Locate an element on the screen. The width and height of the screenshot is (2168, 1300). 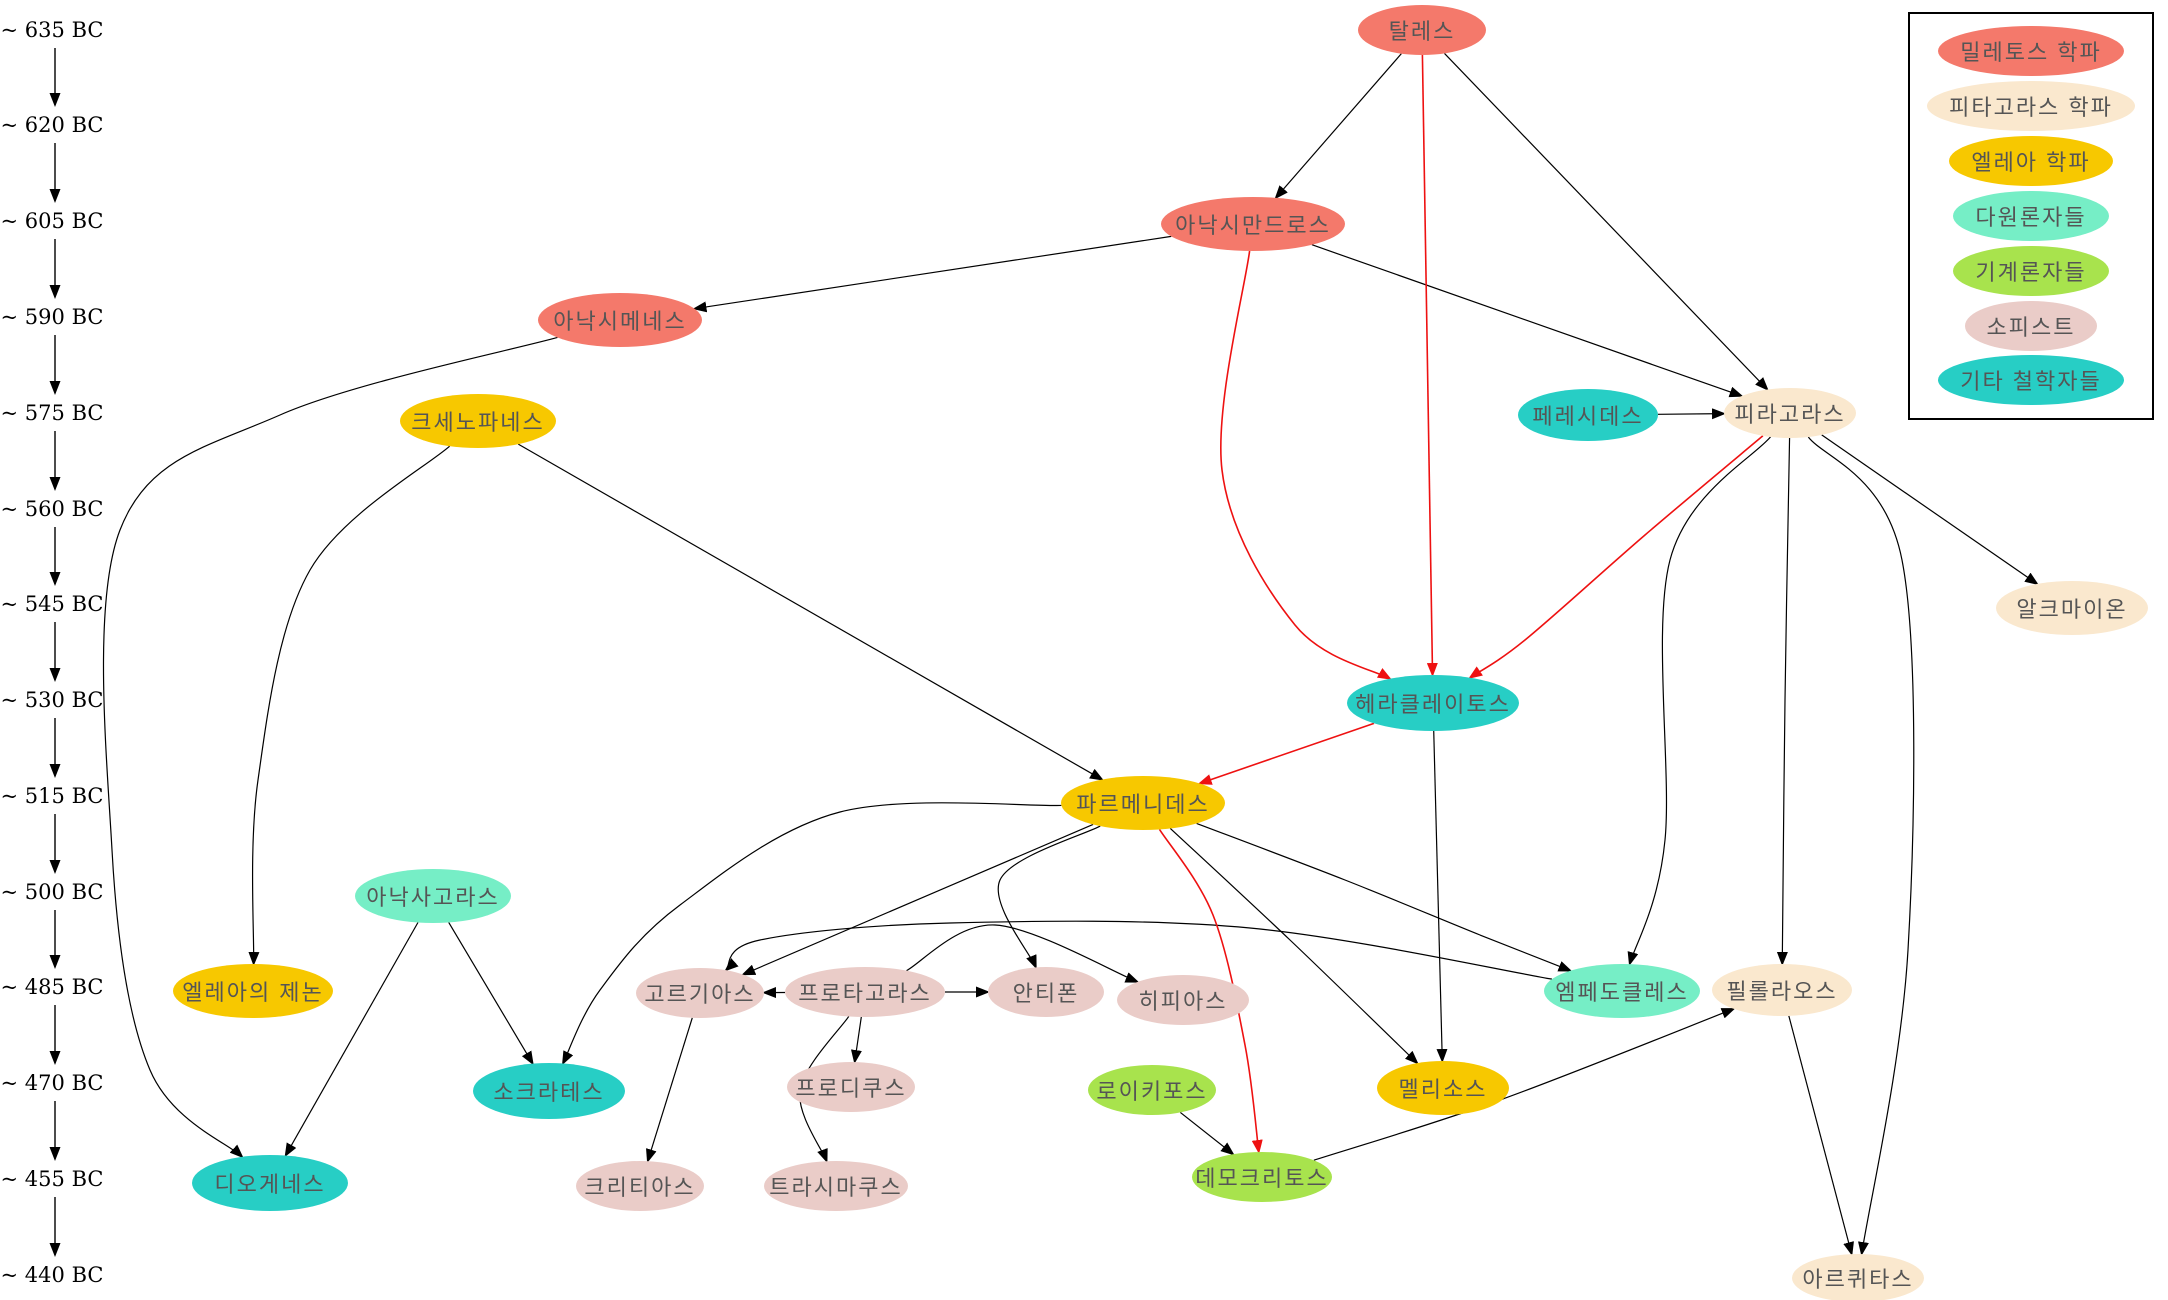
edge-pythagoras-to-archytas is located at coordinates (1861, 846).